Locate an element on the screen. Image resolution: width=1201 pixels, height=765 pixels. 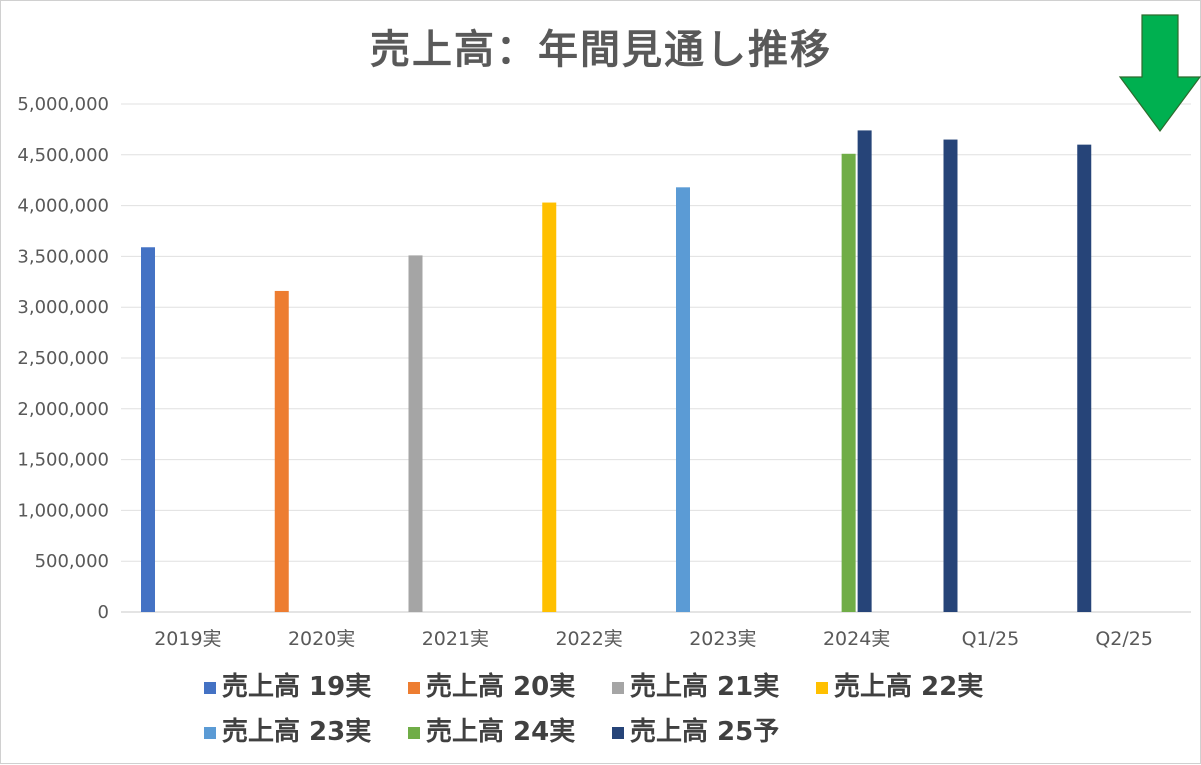
y-tick-label: 5,000,000 is located at coordinates (63, 104).